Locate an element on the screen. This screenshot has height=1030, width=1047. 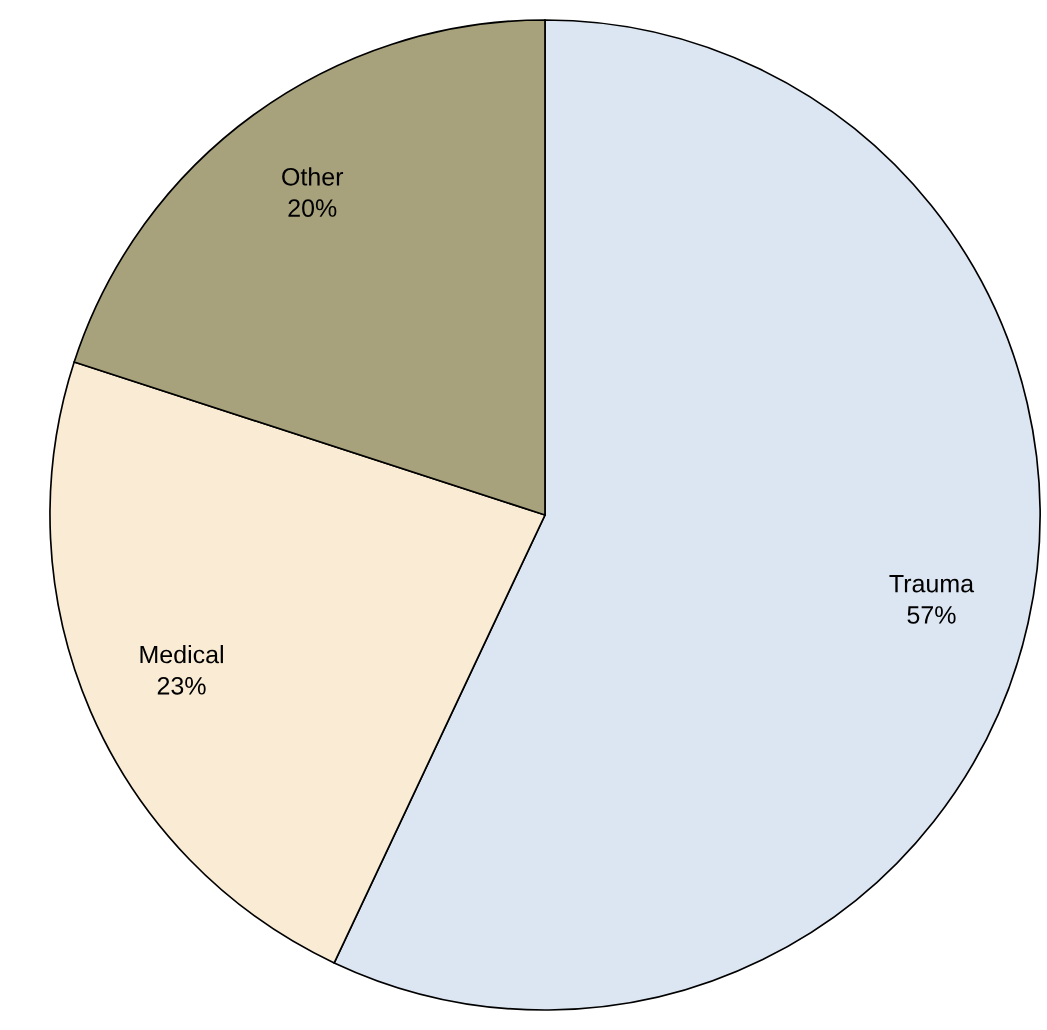
slice-label: Other is located at coordinates (313, 176).